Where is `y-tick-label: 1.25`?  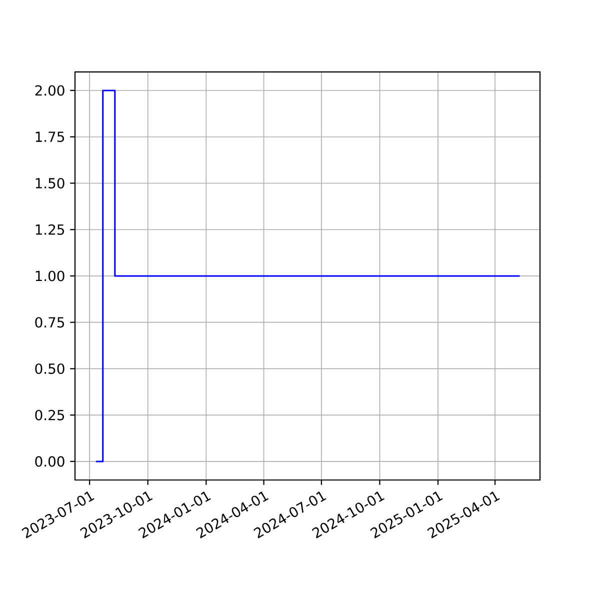
y-tick-label: 1.25 is located at coordinates (50, 229).